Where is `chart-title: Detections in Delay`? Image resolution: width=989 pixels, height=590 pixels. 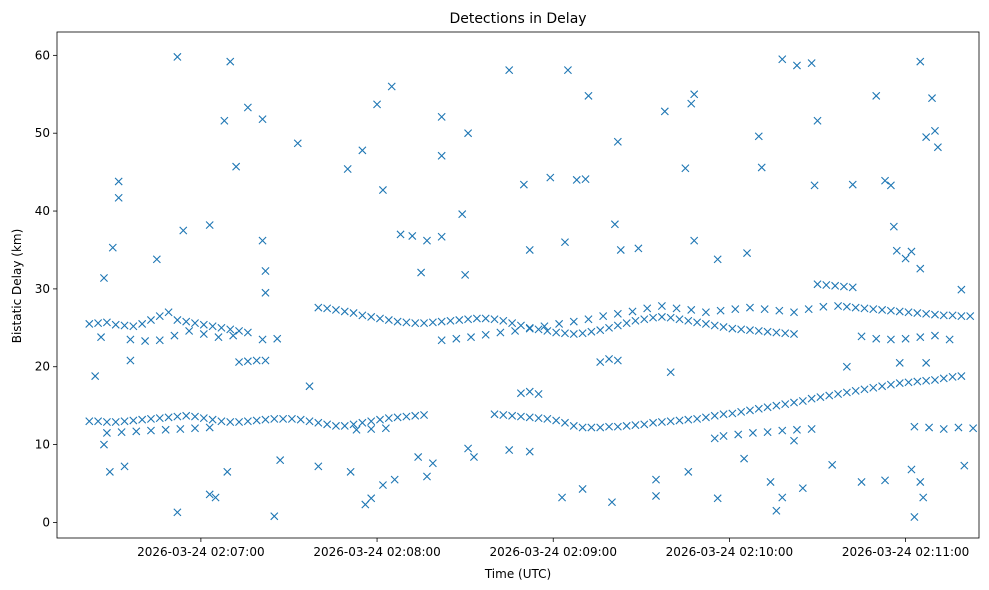 chart-title: Detections in Delay is located at coordinates (517, 19).